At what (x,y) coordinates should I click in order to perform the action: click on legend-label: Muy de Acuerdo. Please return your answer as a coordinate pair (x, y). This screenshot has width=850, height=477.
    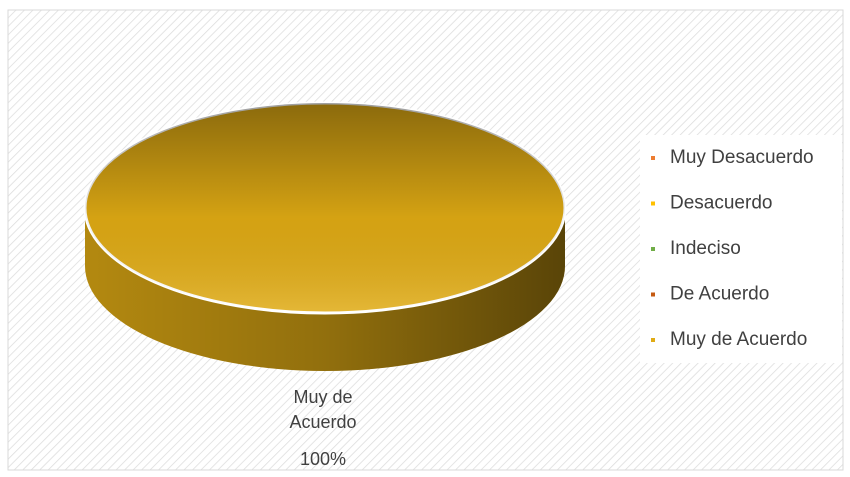
    Looking at the image, I should click on (738, 339).